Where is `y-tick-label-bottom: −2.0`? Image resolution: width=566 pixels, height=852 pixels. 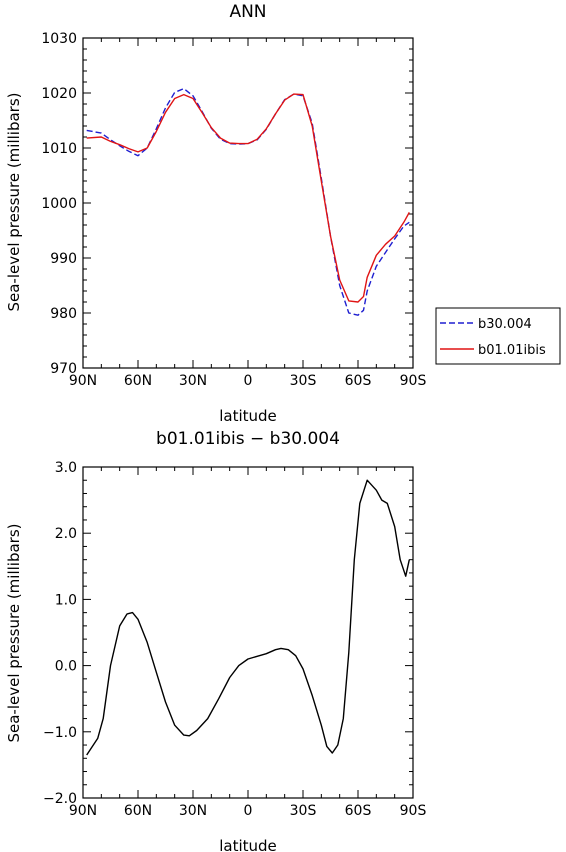 y-tick-label-bottom: −2.0 is located at coordinates (60, 799).